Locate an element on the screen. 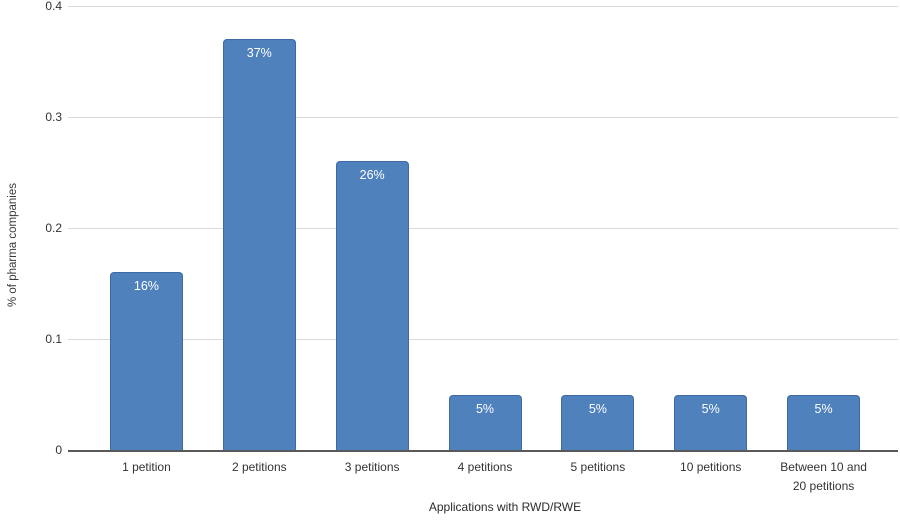 Image resolution: width=900 pixels, height=526 pixels. category-label: 3 petitions is located at coordinates (372, 467).